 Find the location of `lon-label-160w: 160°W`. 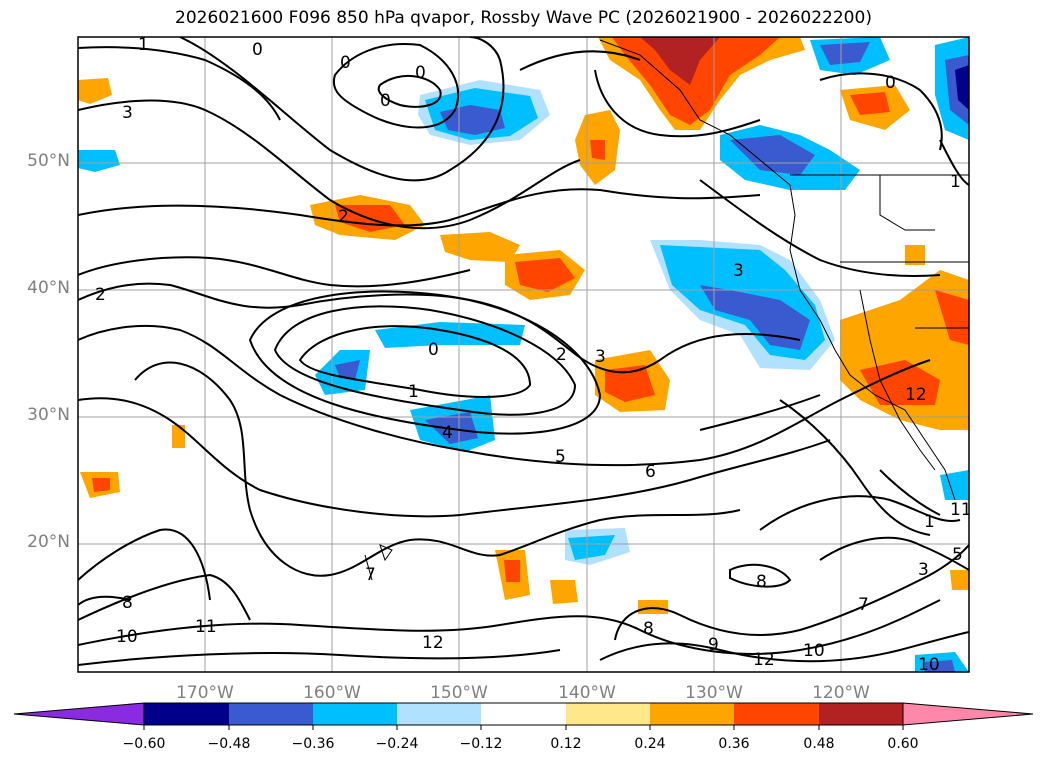

lon-label-160w: 160°W is located at coordinates (332, 693).